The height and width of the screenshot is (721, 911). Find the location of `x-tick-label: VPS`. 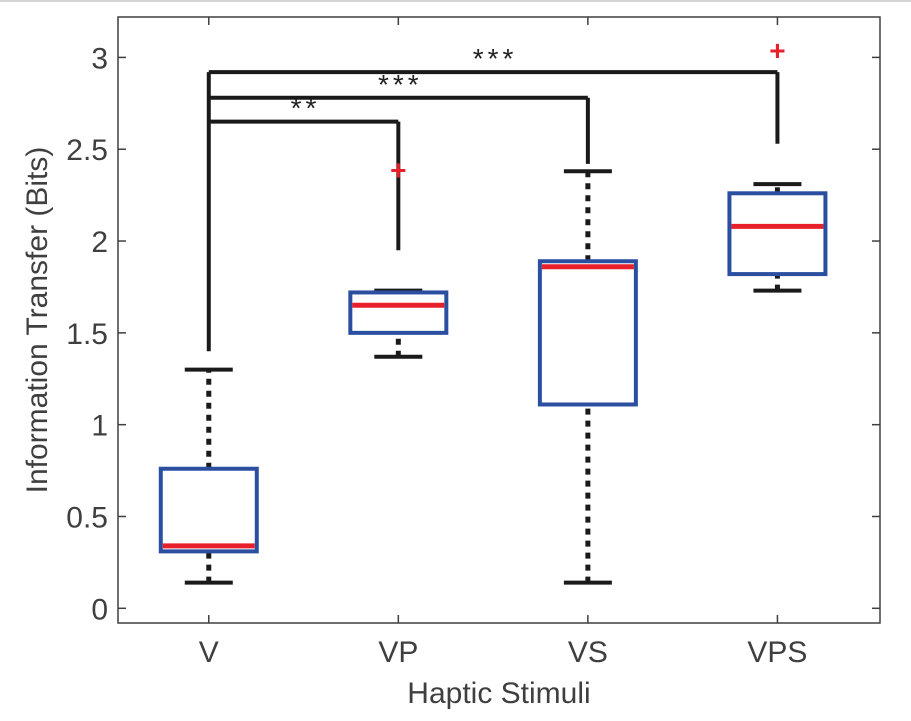

x-tick-label: VPS is located at coordinates (777, 652).